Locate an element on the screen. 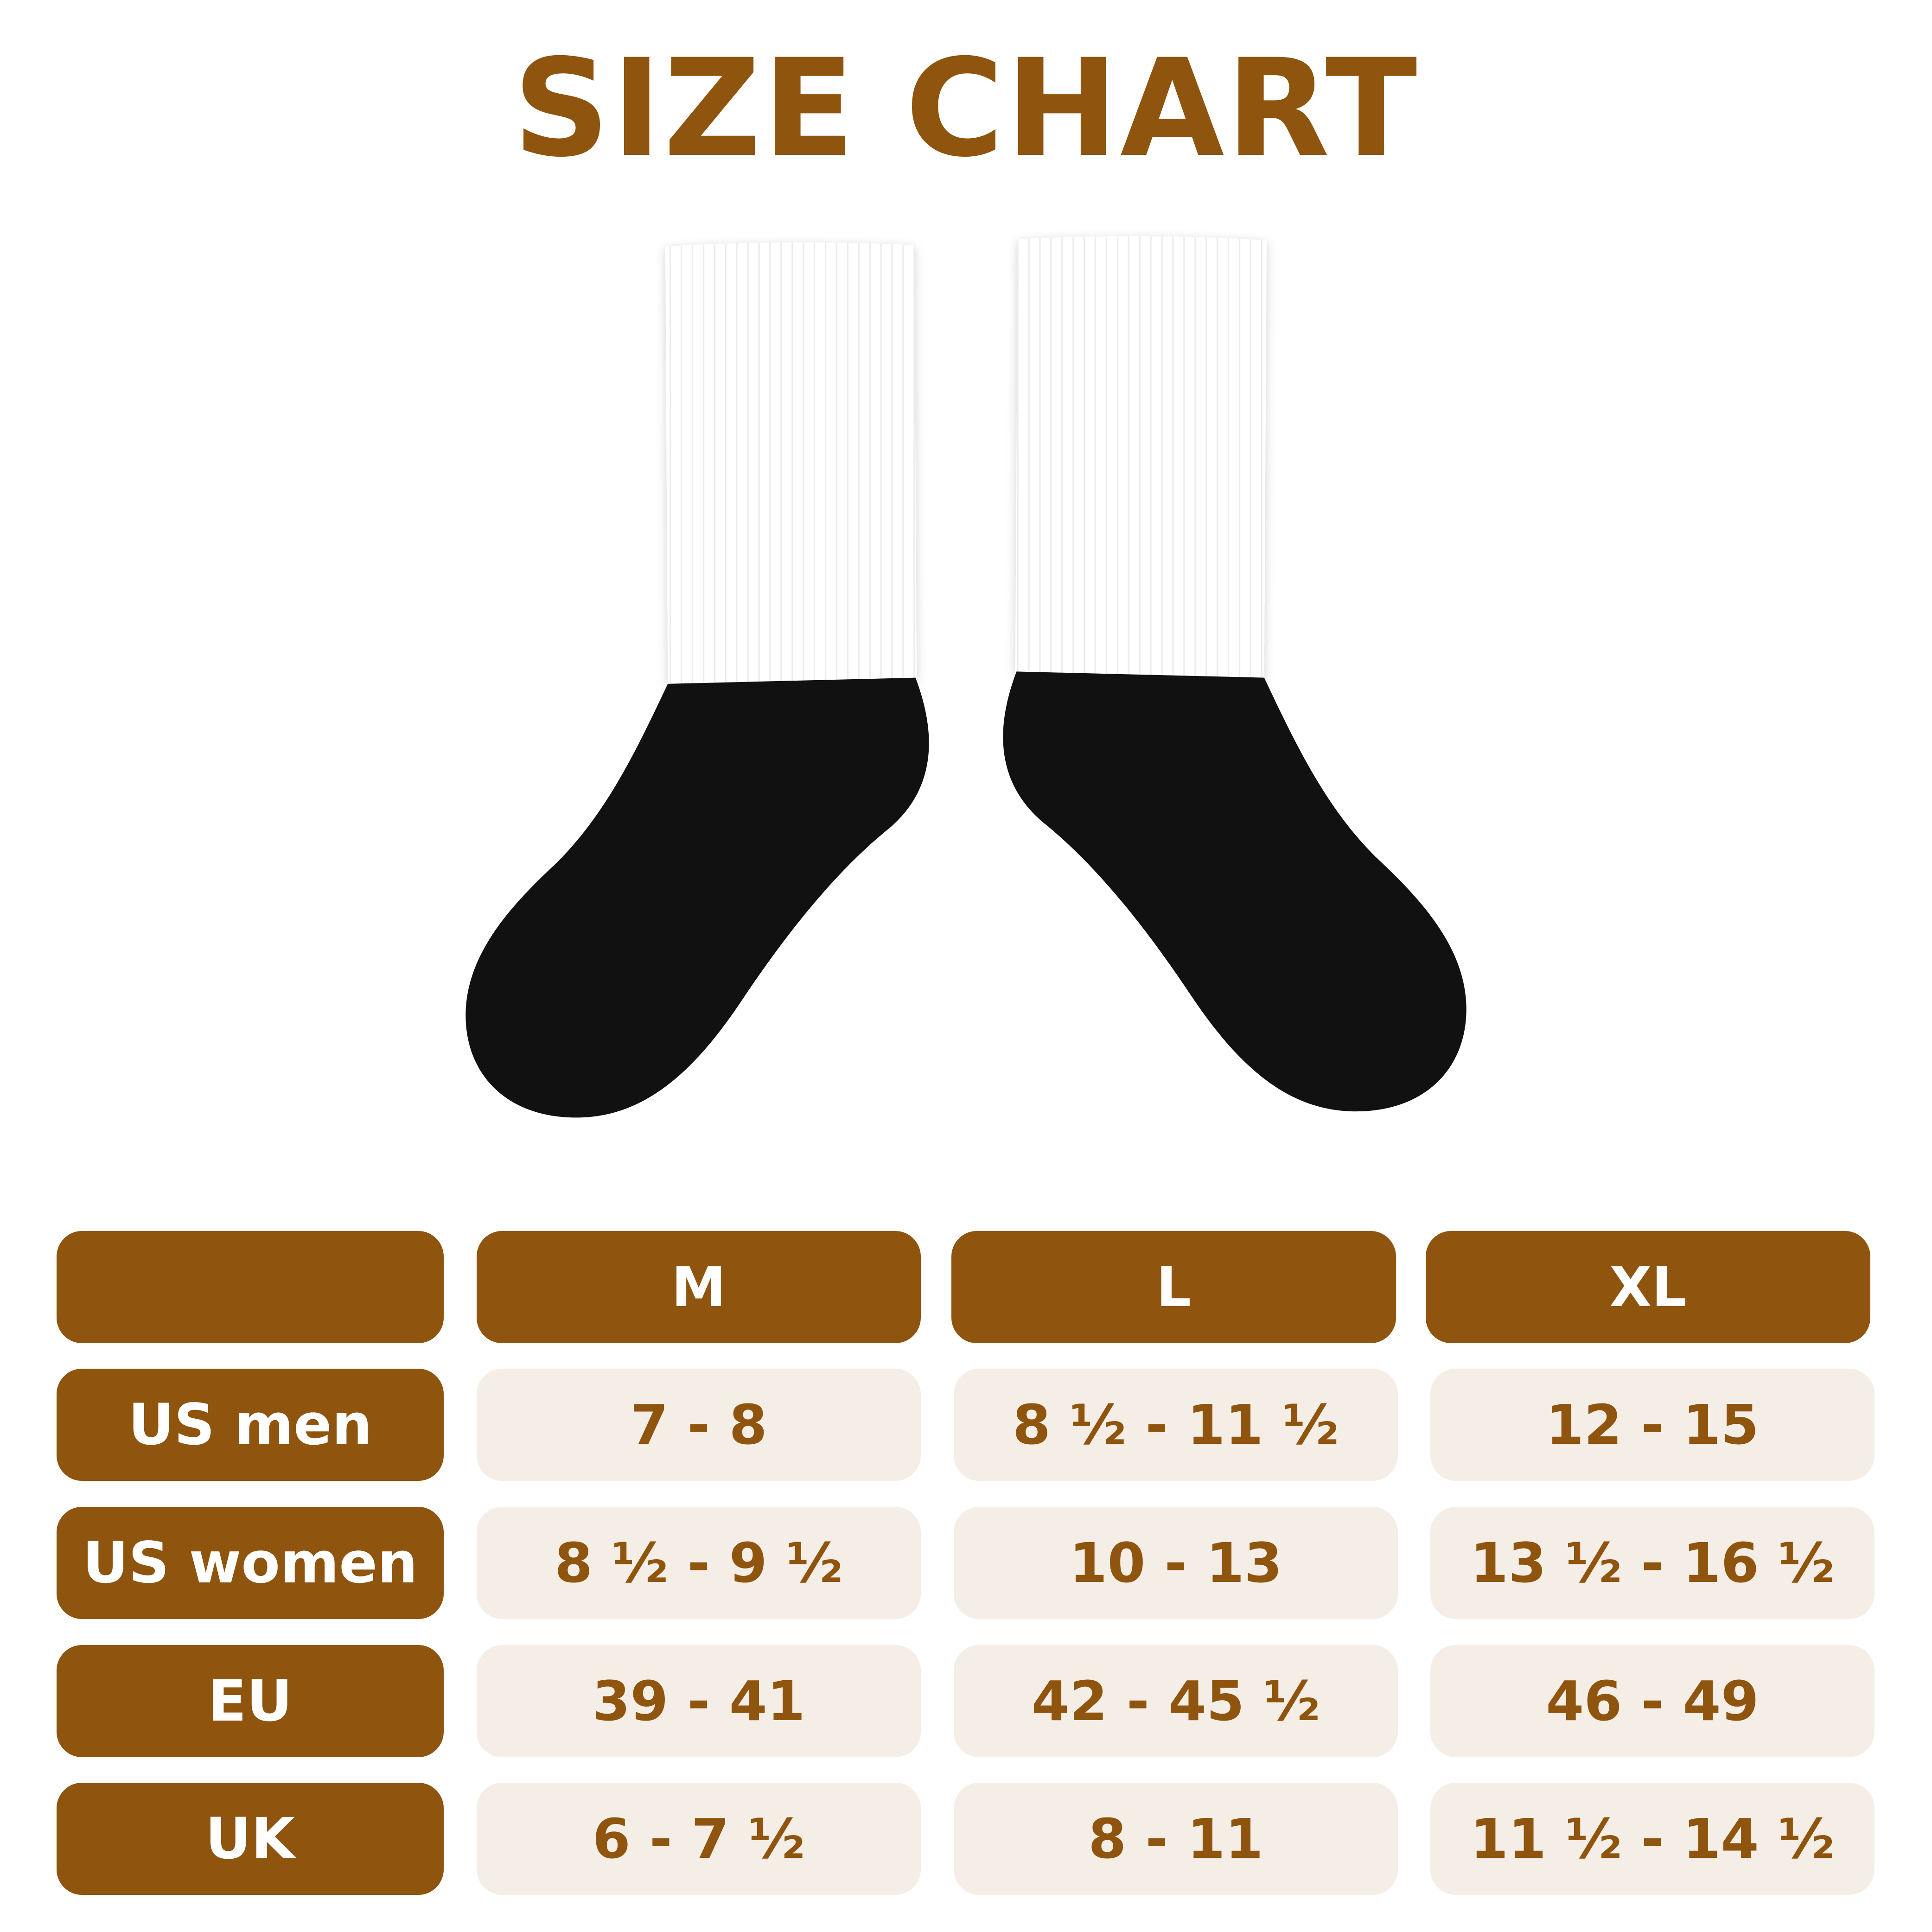  table-cell: 12 - 15 is located at coordinates (1652, 1425).